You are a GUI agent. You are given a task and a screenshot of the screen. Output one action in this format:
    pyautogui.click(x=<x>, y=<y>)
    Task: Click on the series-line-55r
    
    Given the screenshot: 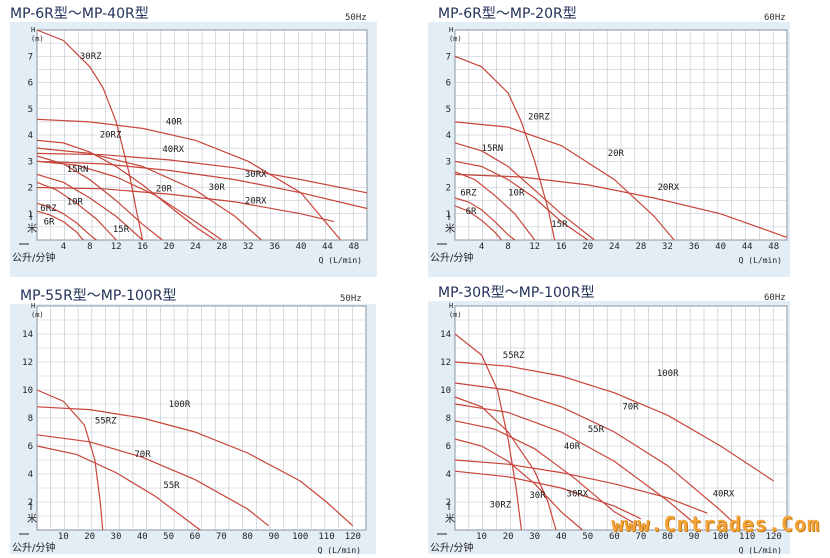 What is the action you would take?
    pyautogui.click(x=118, y=488)
    